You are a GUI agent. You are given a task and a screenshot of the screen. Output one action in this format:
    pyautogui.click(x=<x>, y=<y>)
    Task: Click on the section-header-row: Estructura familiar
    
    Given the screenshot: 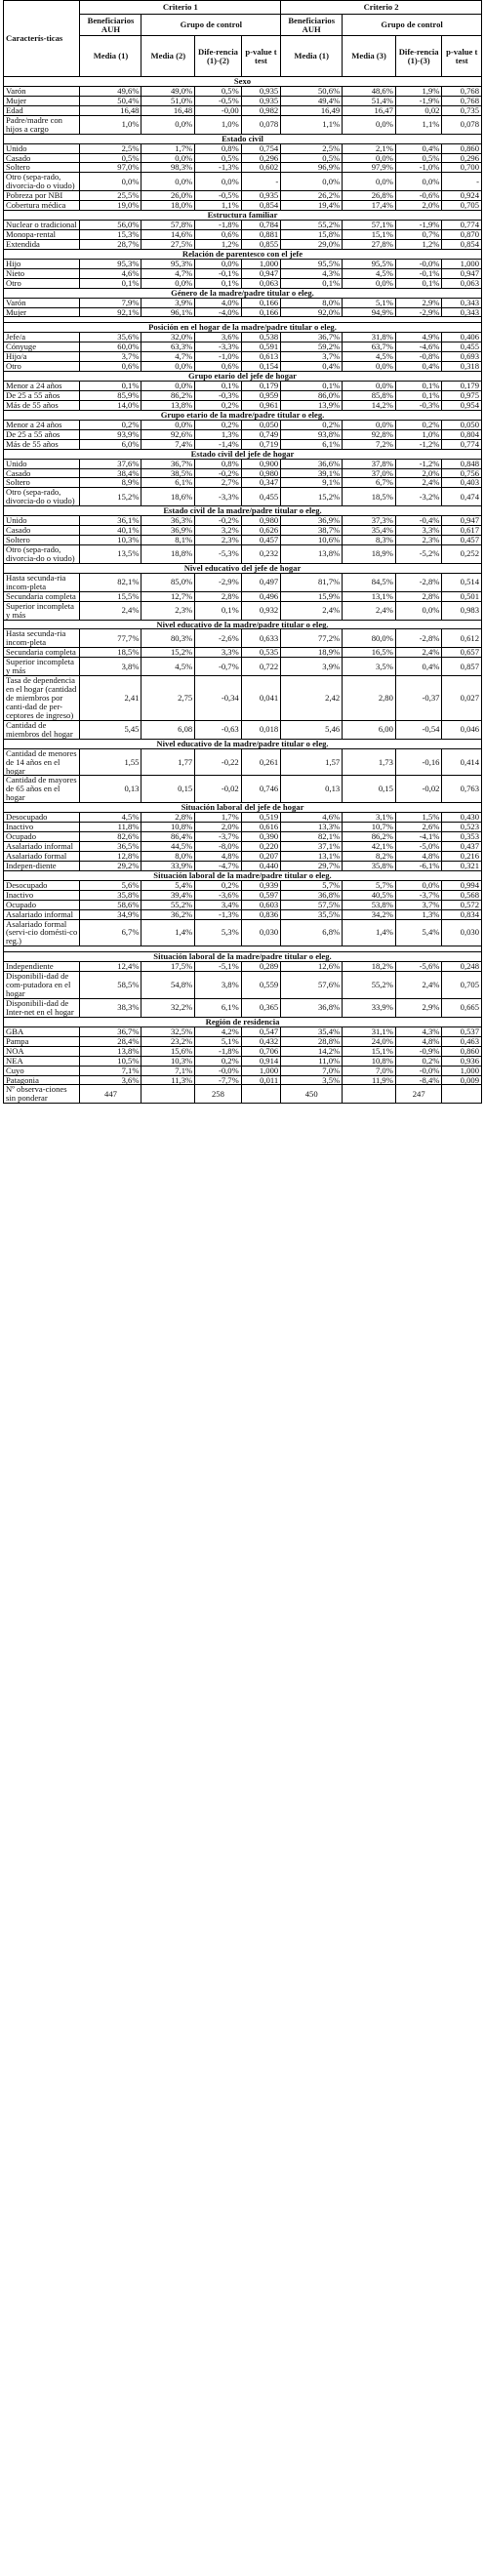 What is the action you would take?
    pyautogui.click(x=242, y=215)
    